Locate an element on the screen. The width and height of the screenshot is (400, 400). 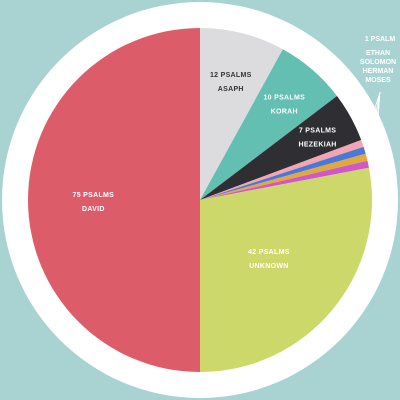
pie-slice-korah is located at coordinates (269, 124).